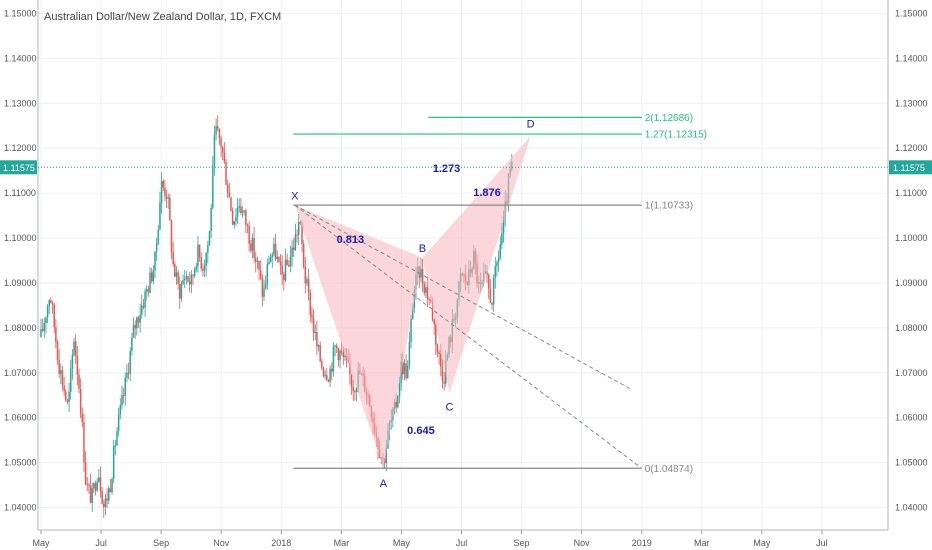 The image size is (932, 550). I want to click on y-tick-label-right: 1.11000, so click(911, 193).